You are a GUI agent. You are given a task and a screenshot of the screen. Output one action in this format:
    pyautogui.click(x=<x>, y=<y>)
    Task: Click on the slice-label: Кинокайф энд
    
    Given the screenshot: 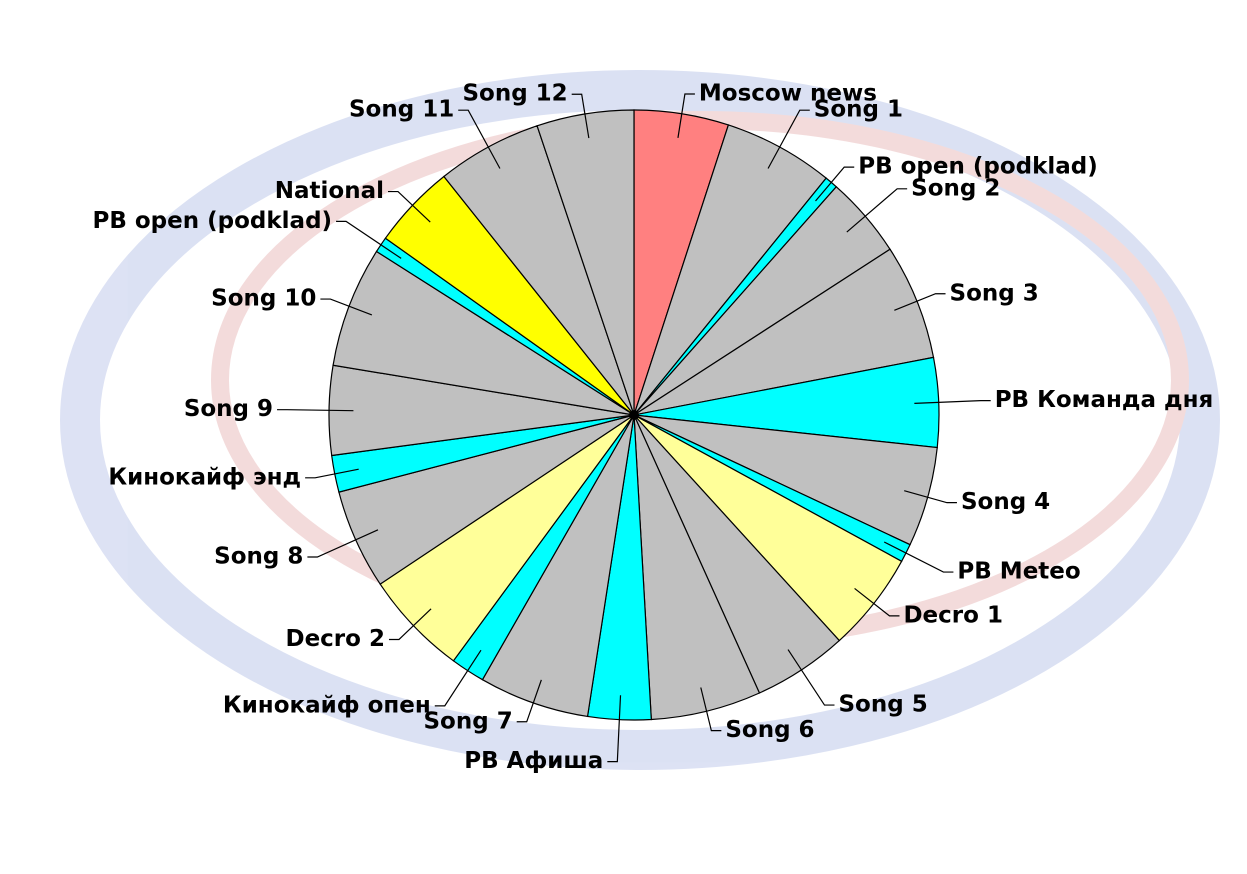 What is the action you would take?
    pyautogui.click(x=204, y=477)
    